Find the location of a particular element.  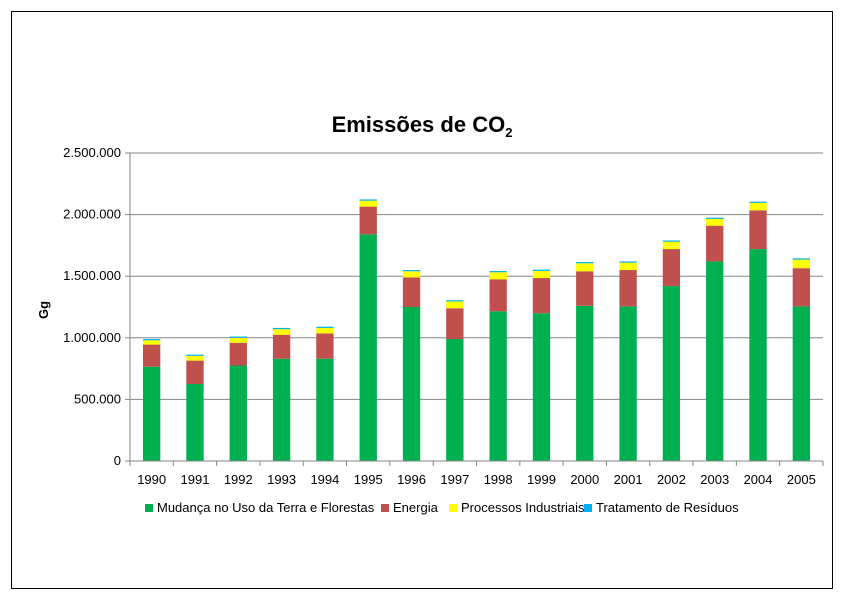

x-tick-label: 2005 is located at coordinates (801, 479).